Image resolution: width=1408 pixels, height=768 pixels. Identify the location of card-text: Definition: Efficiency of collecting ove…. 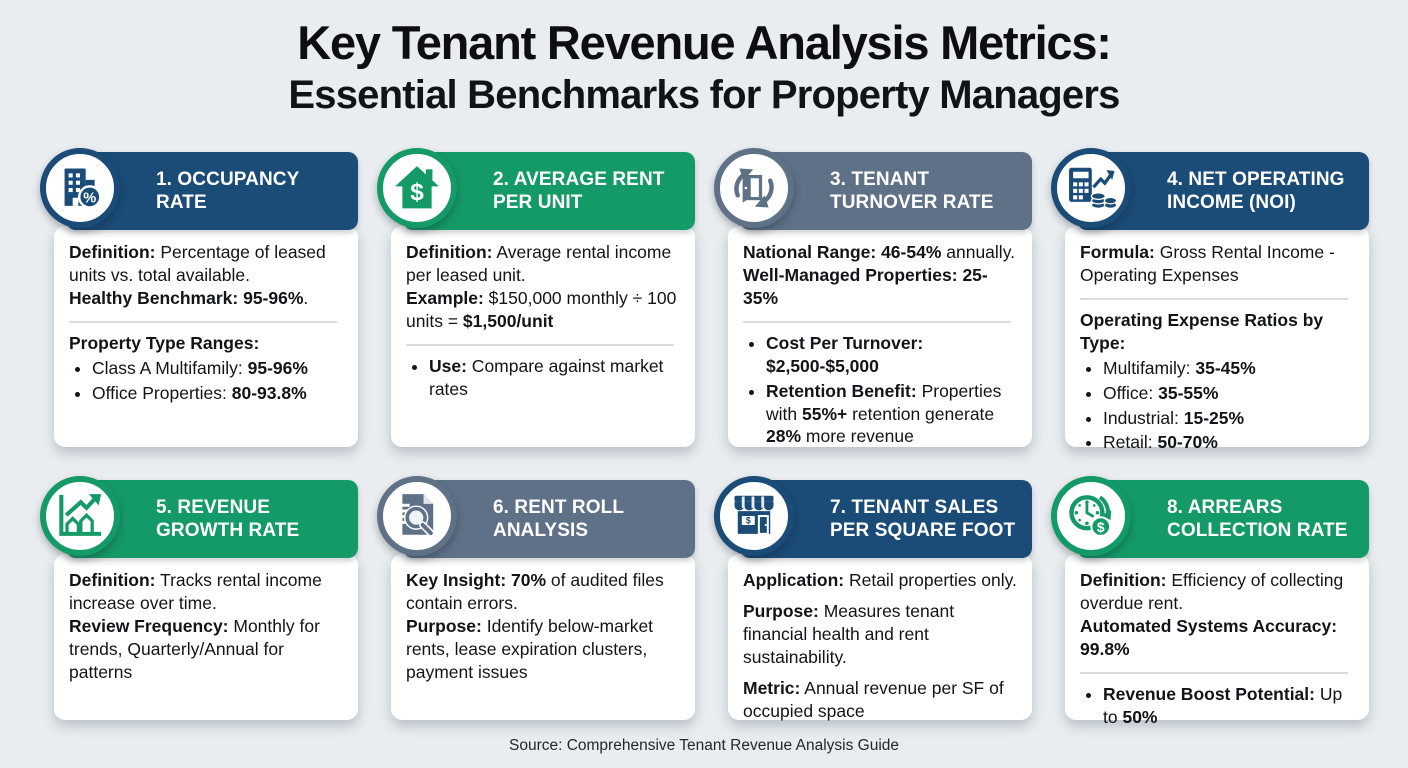
(1217, 592).